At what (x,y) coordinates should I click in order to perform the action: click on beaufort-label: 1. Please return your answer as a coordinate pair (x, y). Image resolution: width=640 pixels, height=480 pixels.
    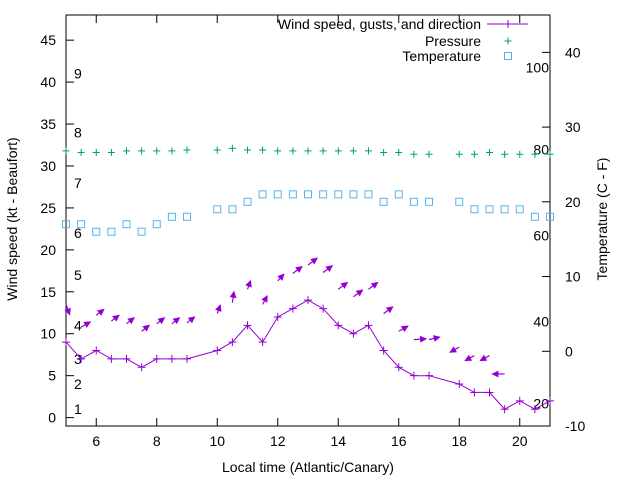
    Looking at the image, I should click on (78, 409).